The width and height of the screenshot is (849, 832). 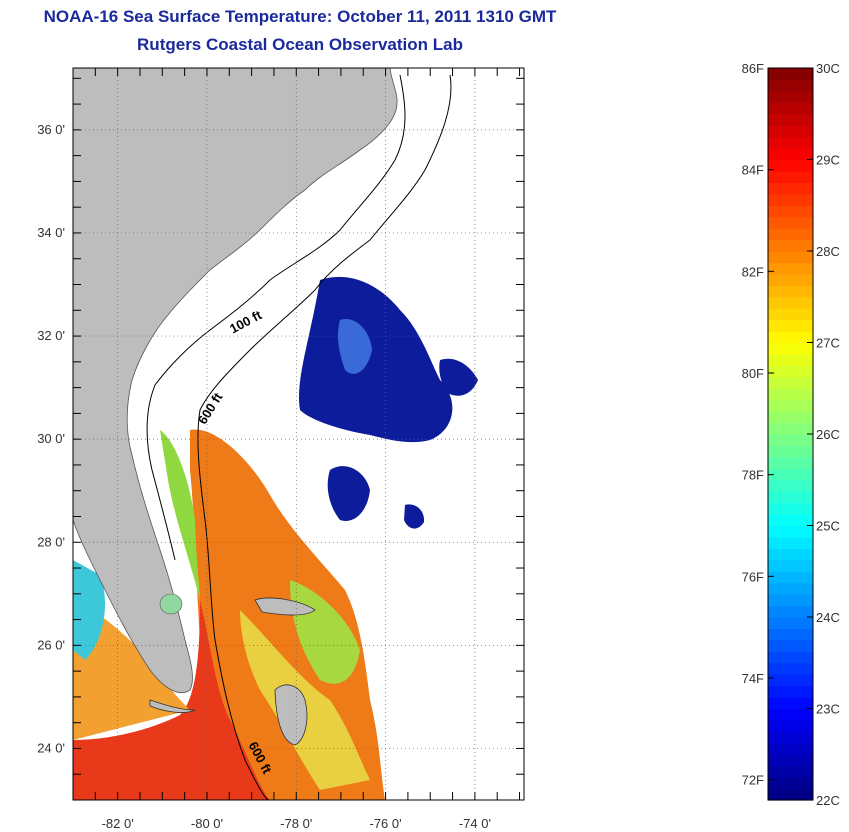 What do you see at coordinates (296, 823) in the screenshot?
I see `lon-tick-label: -78 0'` at bounding box center [296, 823].